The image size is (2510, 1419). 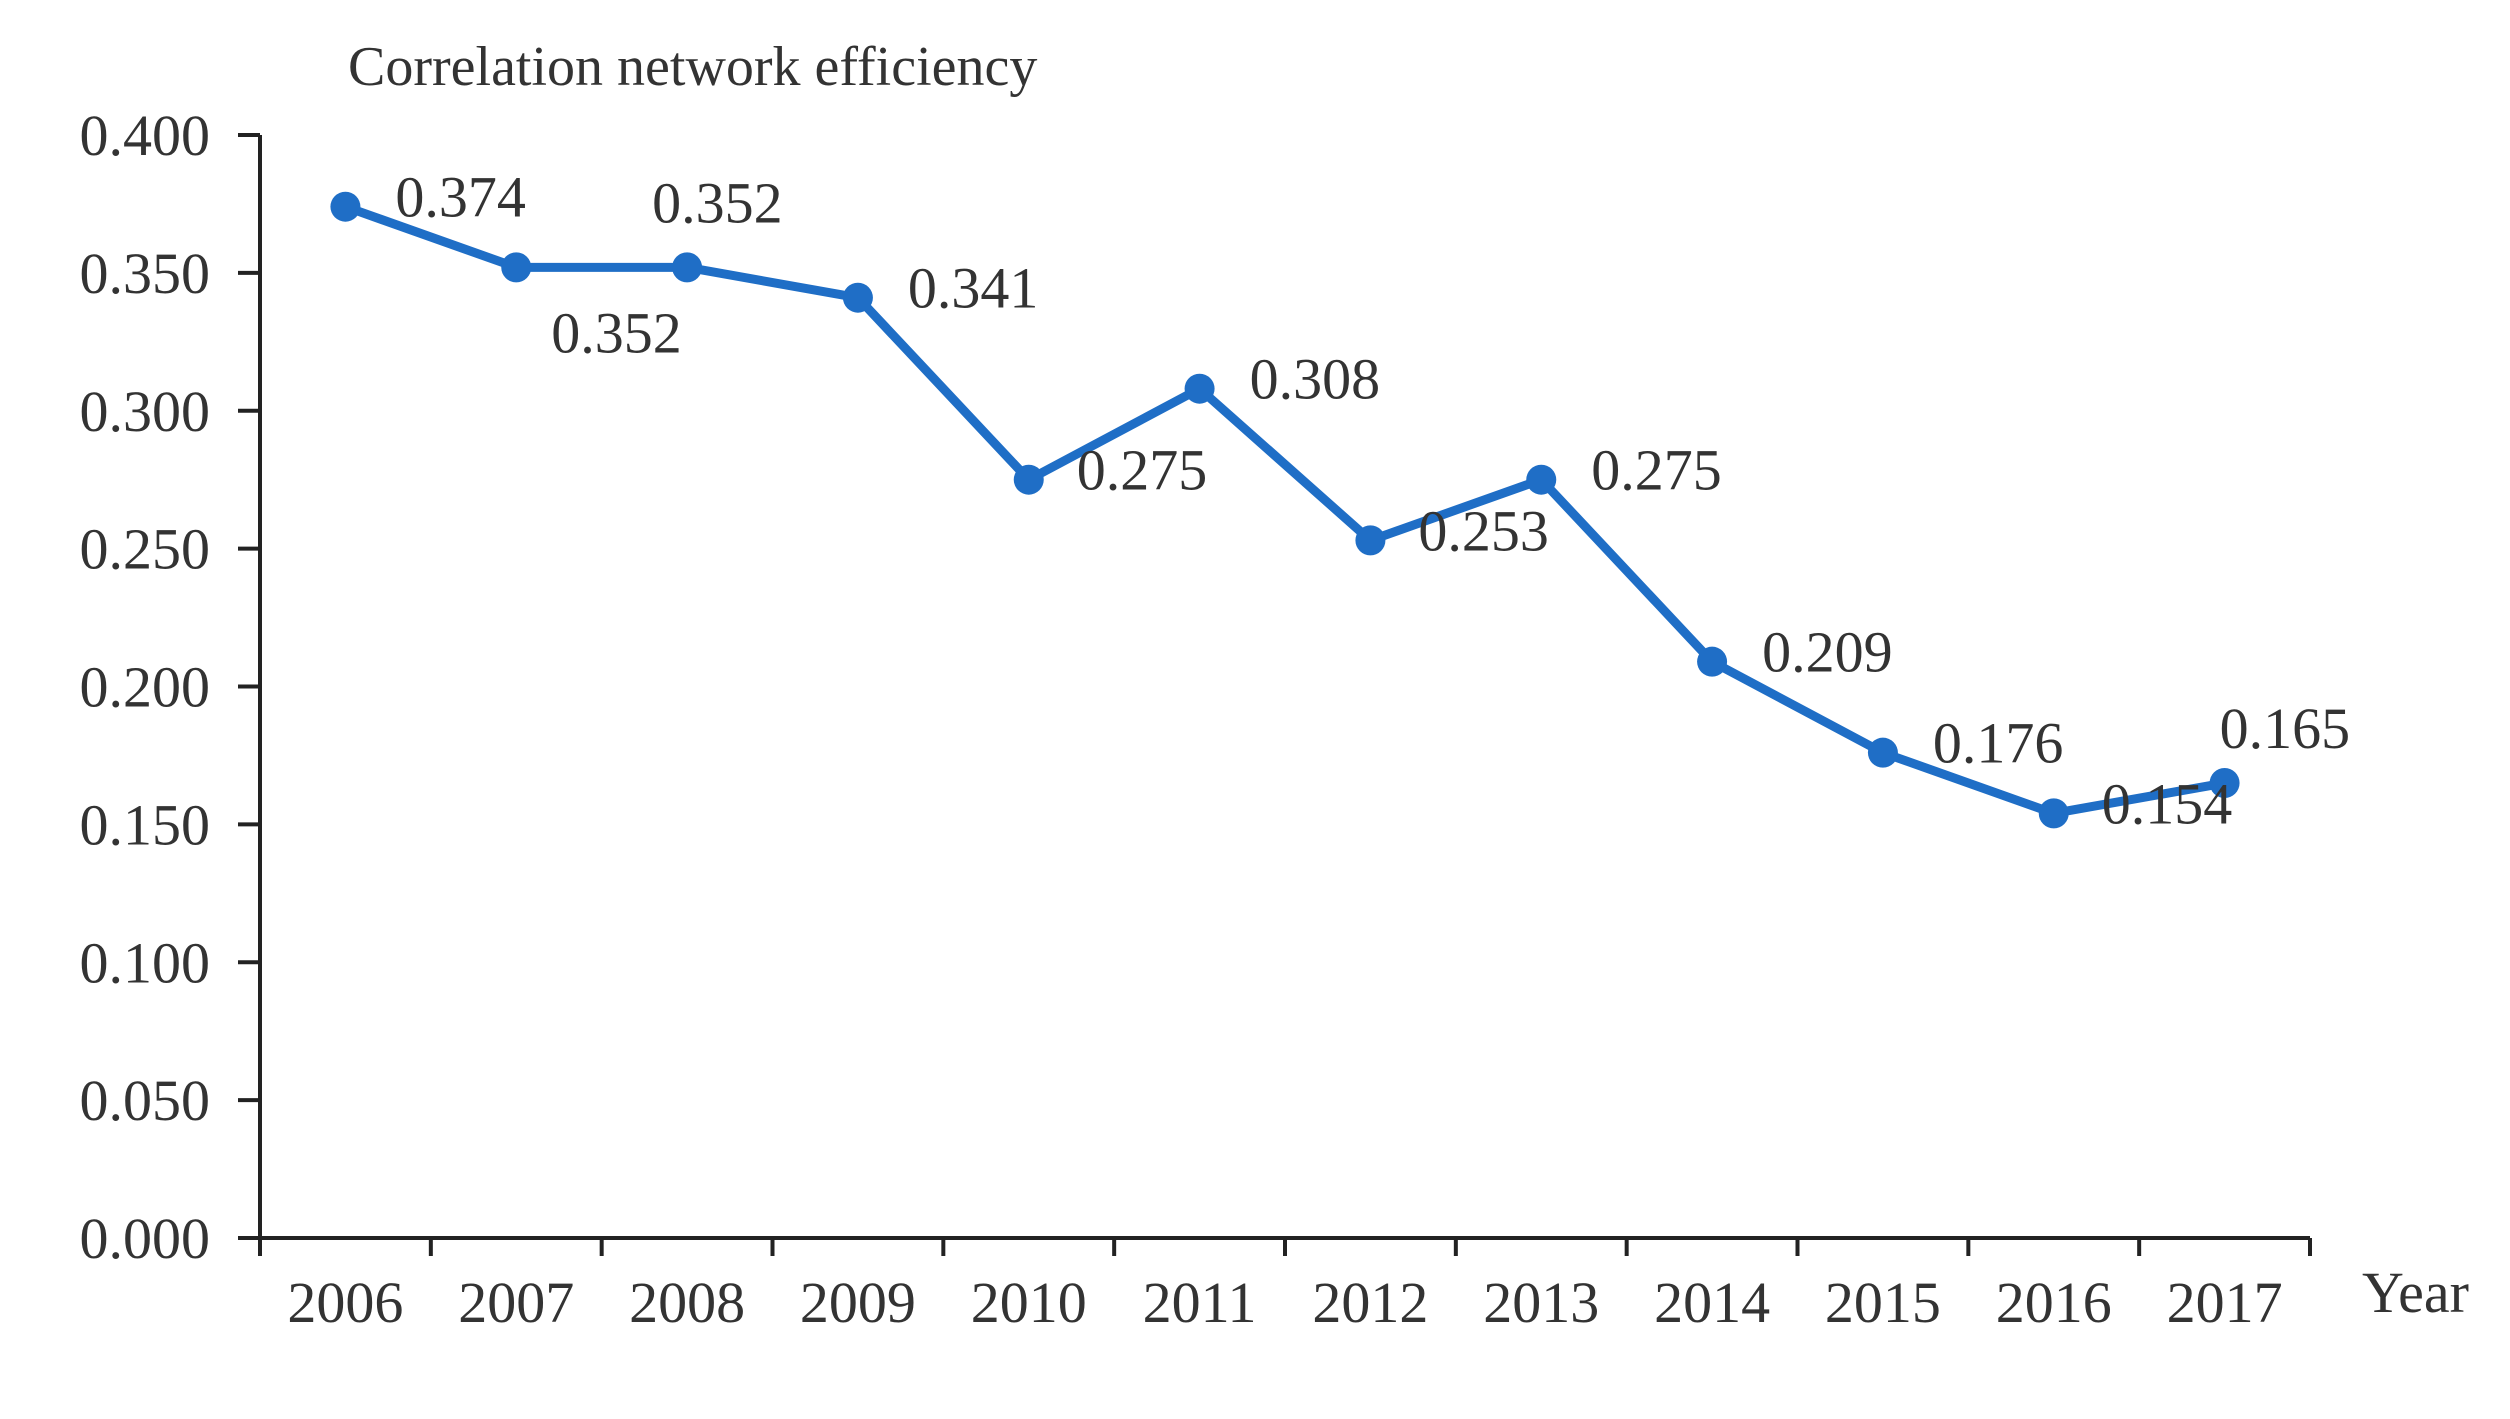 I want to click on x-tick-label: 2009, so click(x=858, y=1302).